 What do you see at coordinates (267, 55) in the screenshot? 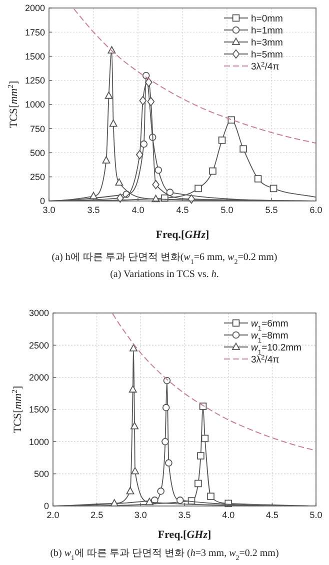
I see `legend-label: h=5mm` at bounding box center [267, 55].